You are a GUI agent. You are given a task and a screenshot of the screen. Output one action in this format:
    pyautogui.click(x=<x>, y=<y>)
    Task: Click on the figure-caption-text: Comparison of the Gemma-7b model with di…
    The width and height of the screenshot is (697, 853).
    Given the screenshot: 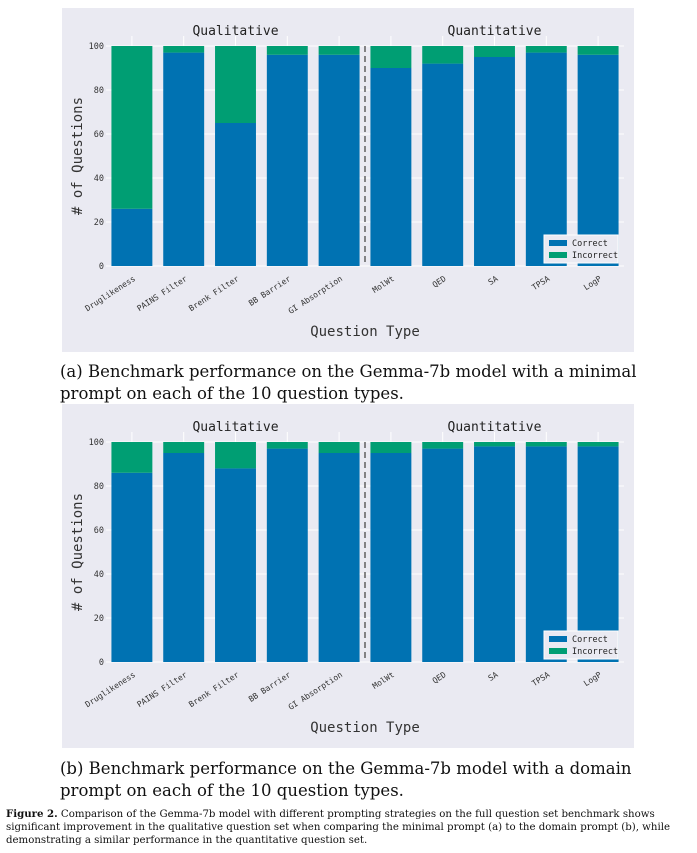 What is the action you would take?
    pyautogui.click(x=338, y=827)
    